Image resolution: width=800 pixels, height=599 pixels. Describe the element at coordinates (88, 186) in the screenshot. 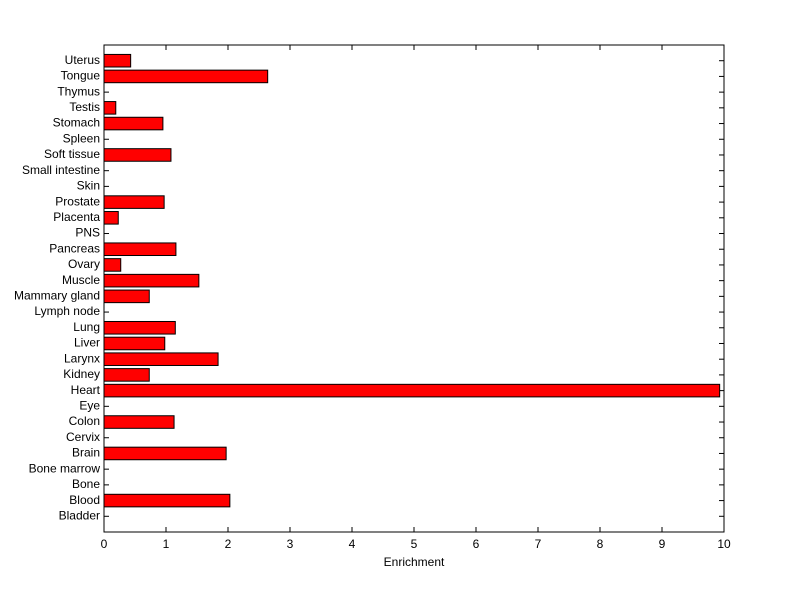

I see `y-tick-label: Skin` at that location.